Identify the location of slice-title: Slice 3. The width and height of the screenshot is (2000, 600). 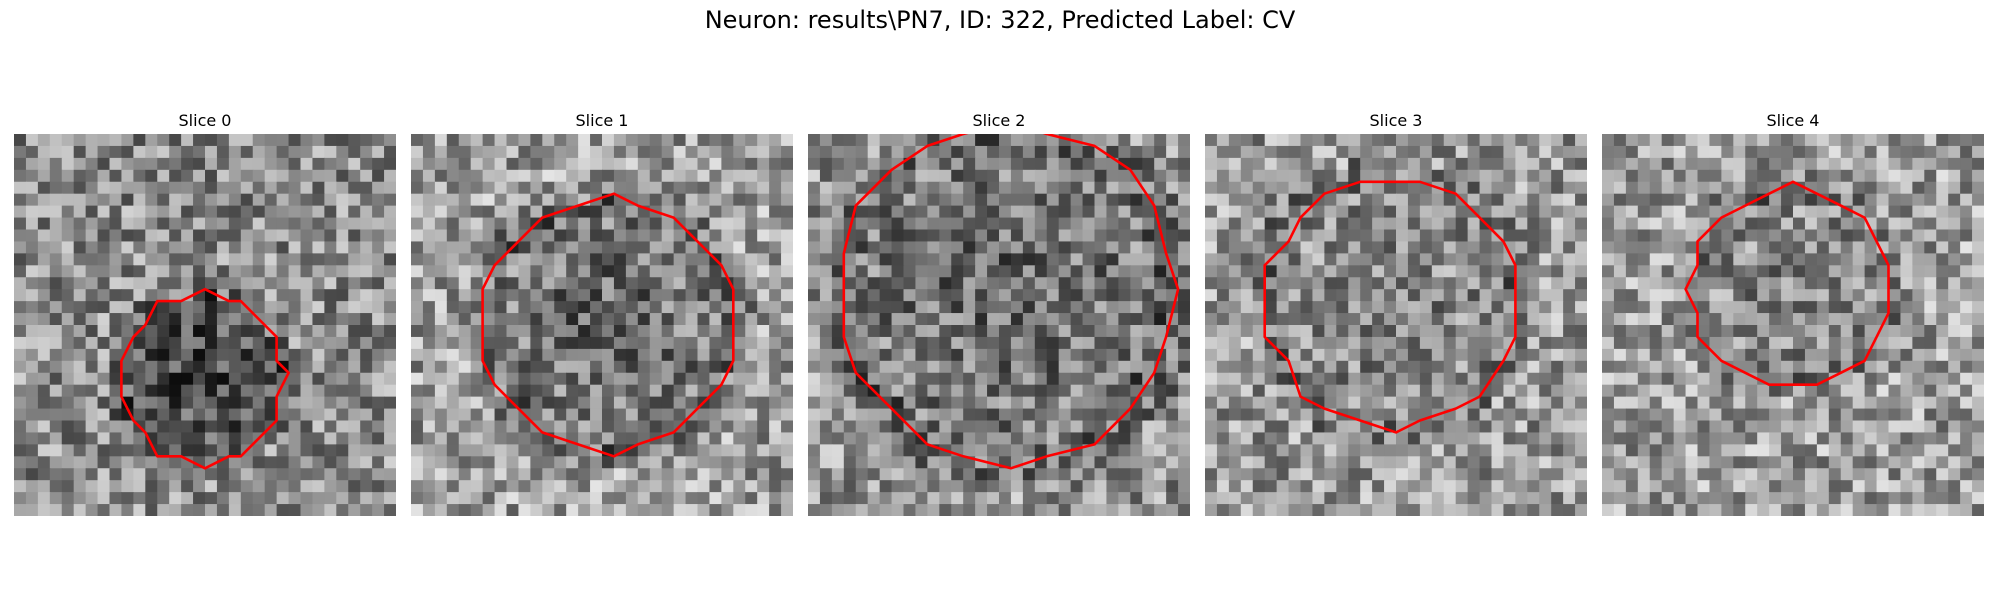
(1396, 120).